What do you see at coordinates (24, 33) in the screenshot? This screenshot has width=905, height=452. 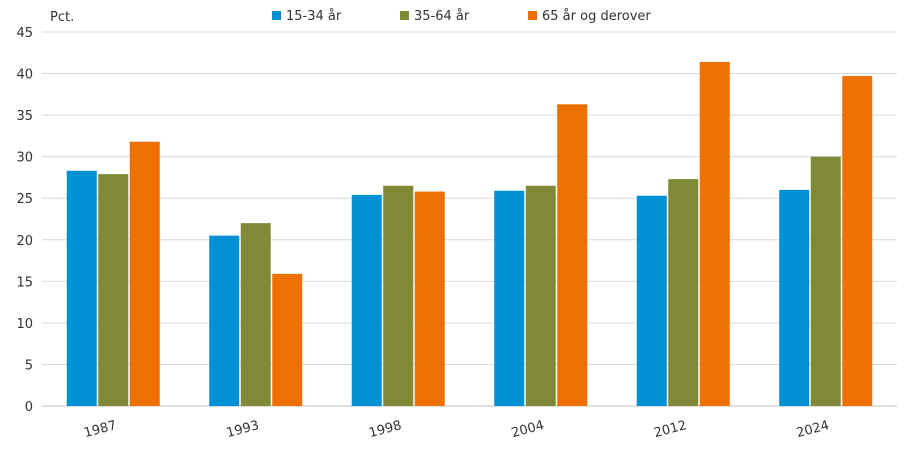 I see `y-tick-label: 45` at bounding box center [24, 33].